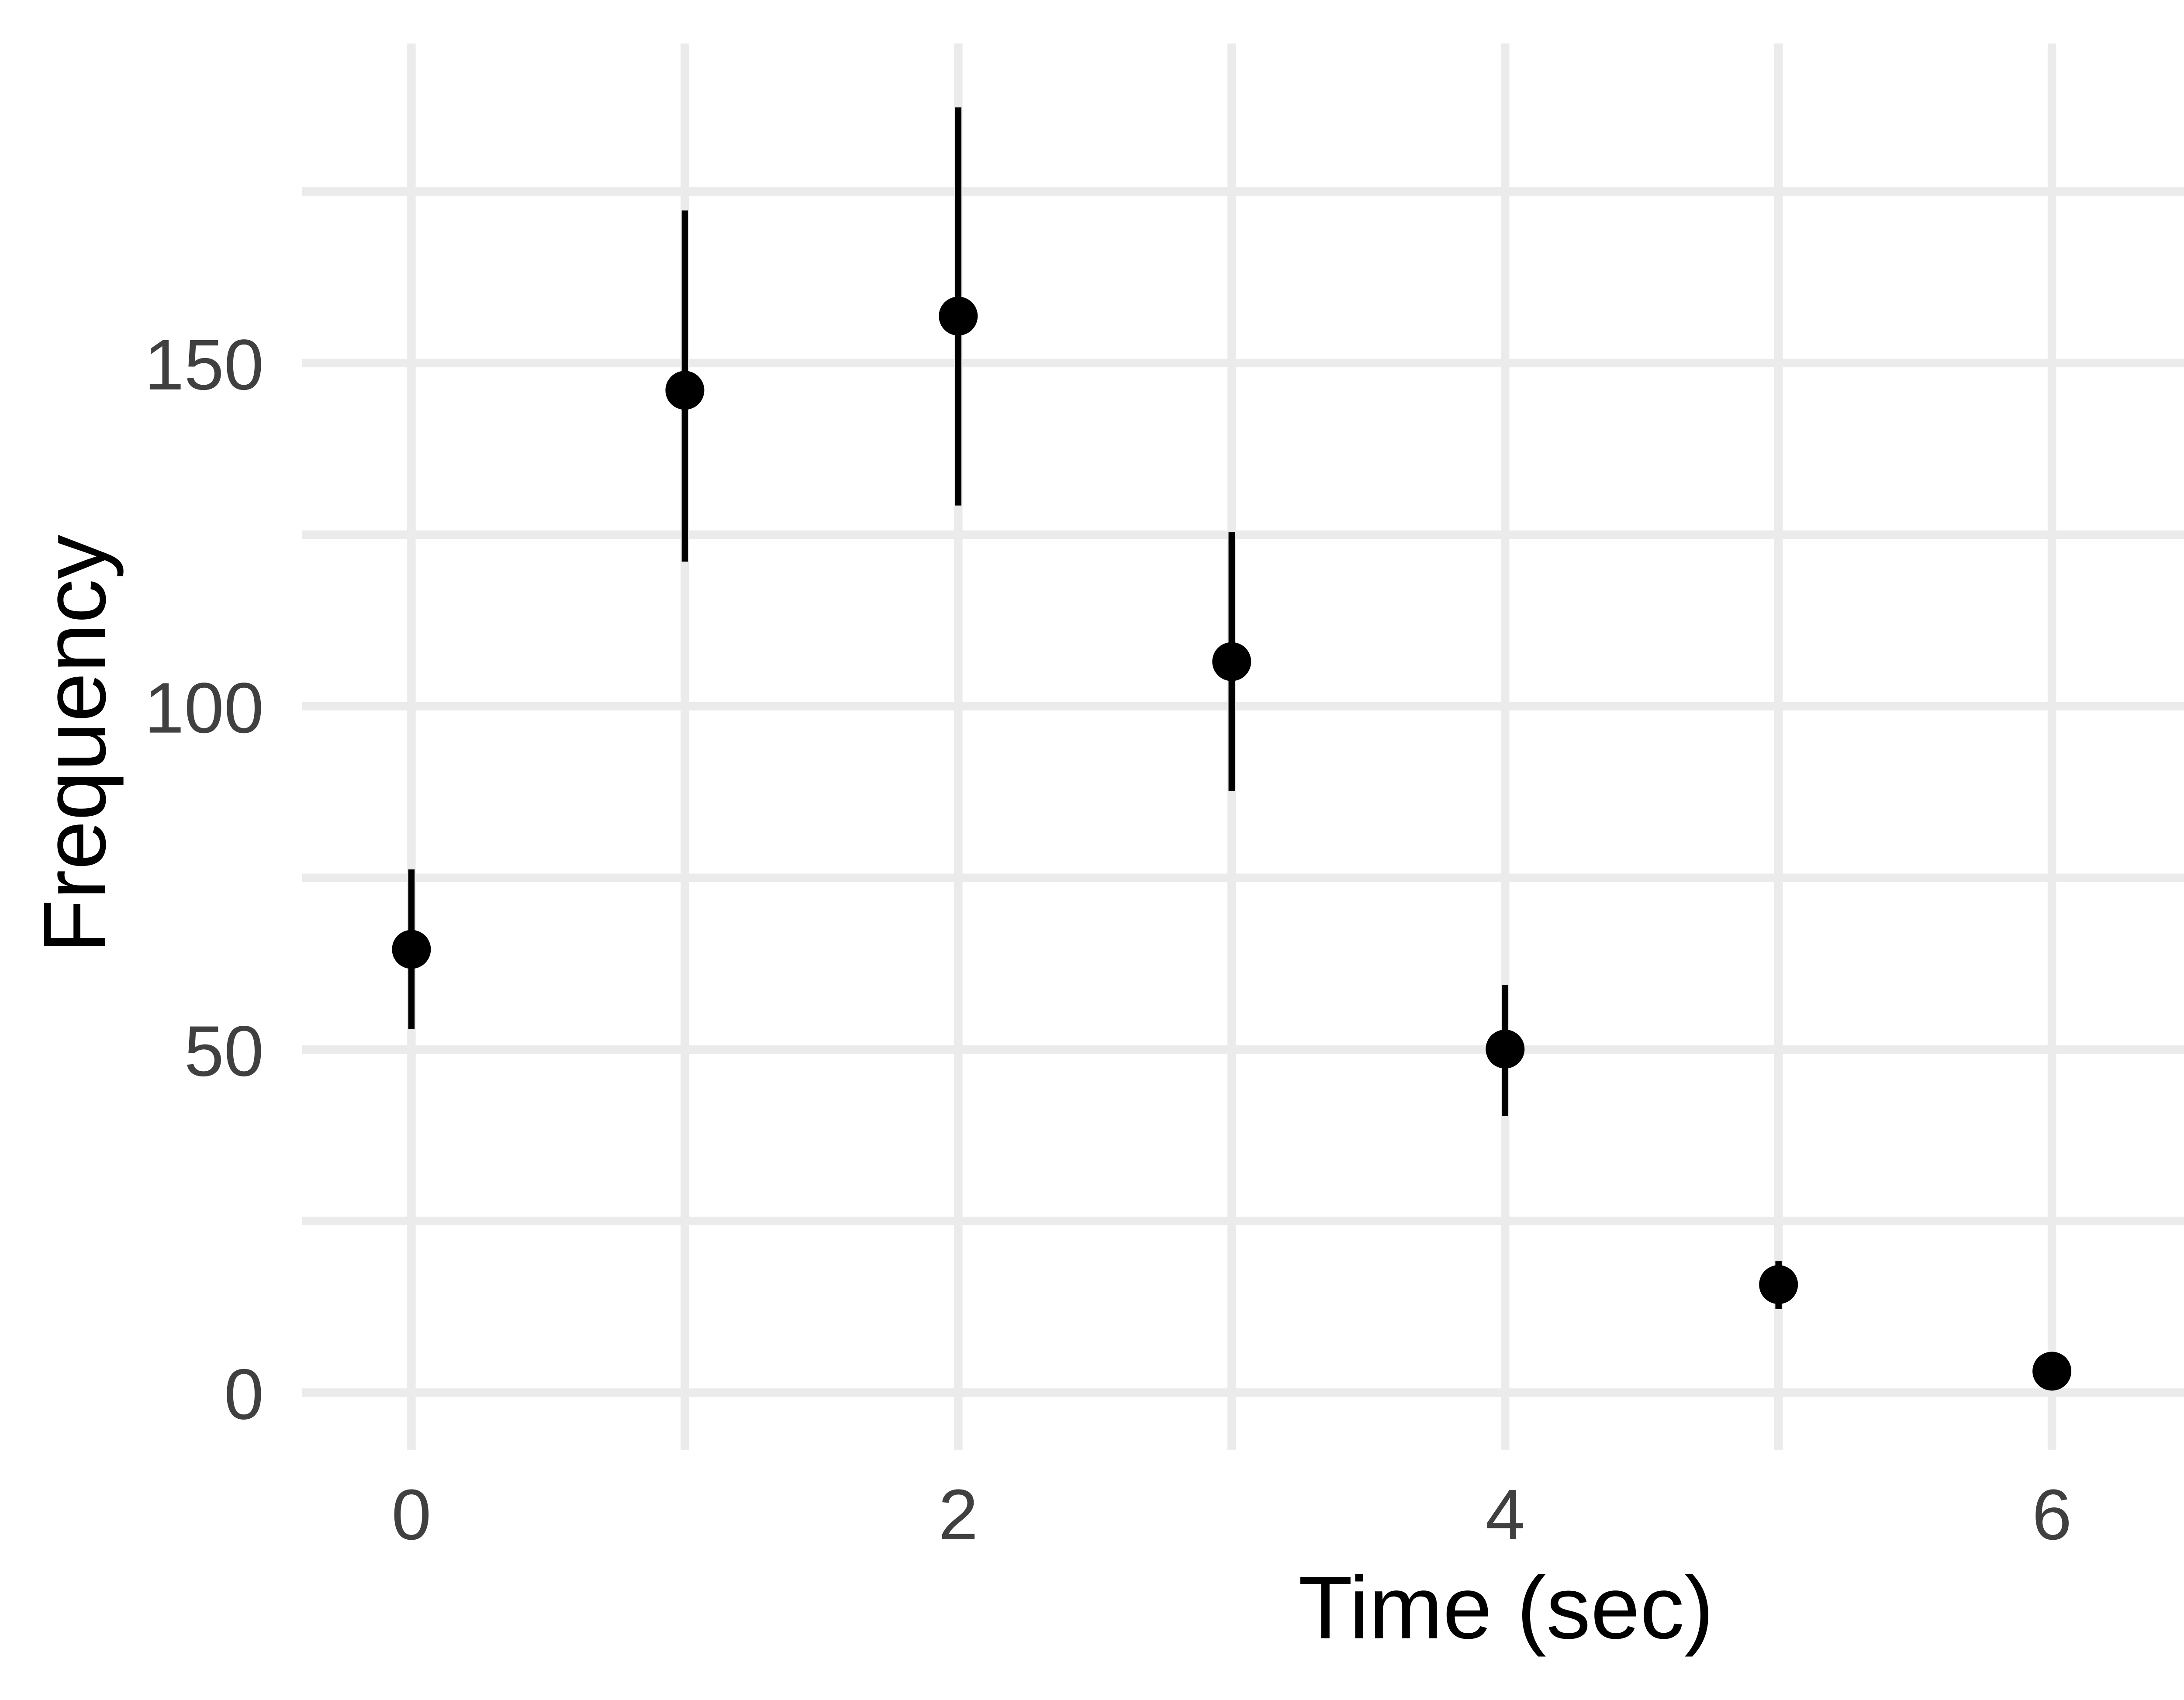 The image size is (2184, 1700). Describe the element at coordinates (204, 365) in the screenshot. I see `svg-text: 150` at that location.